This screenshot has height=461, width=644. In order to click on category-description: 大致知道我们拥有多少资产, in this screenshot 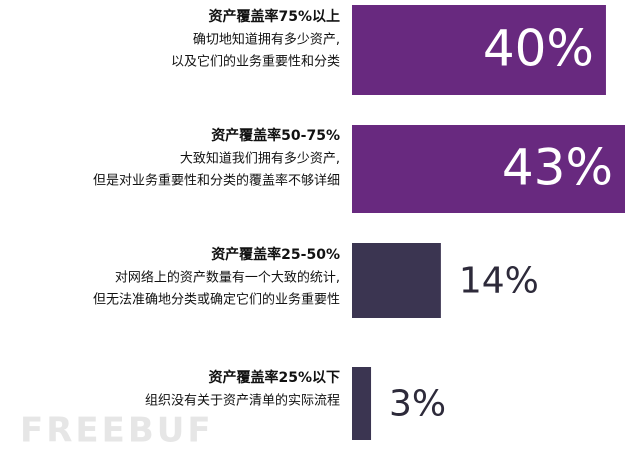, I will do `click(260, 159)`.